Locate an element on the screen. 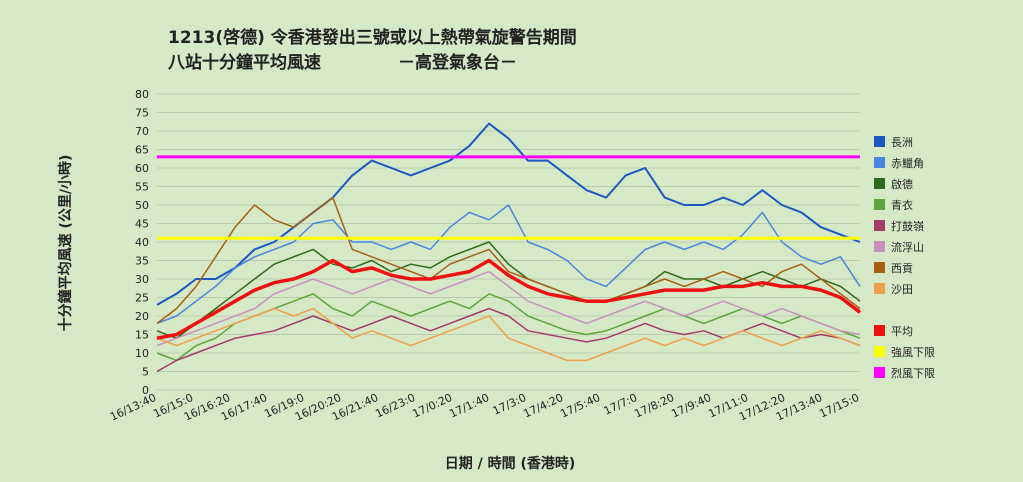 Image resolution: width=1023 pixels, height=482 pixels. y-tick-label: 80 is located at coordinates (142, 94).